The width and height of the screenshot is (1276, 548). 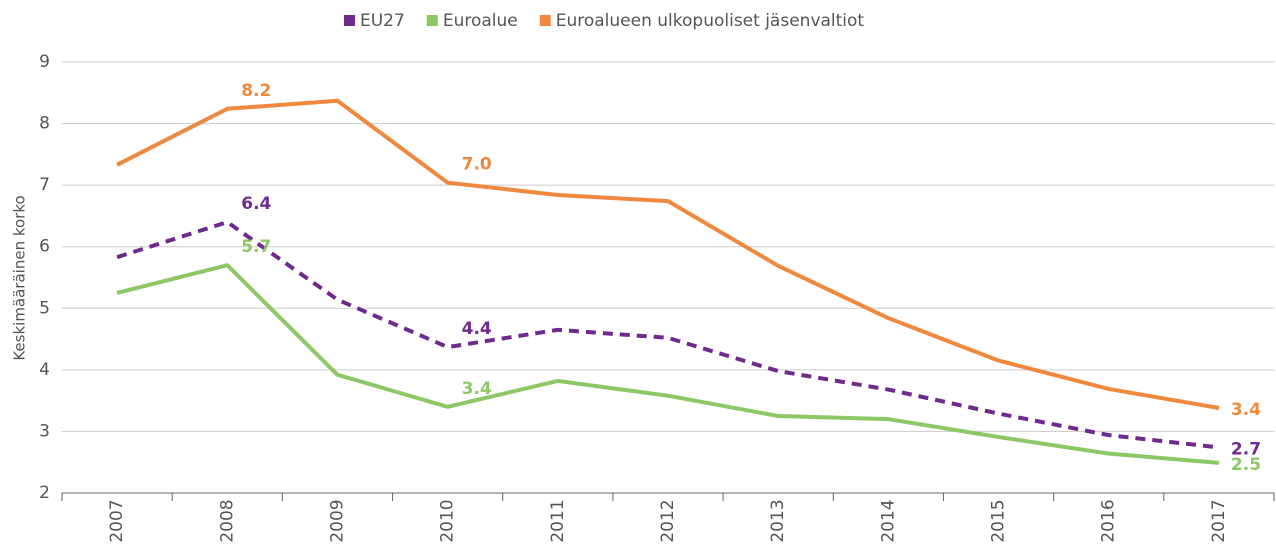 I want to click on x-tick-label: 2012, so click(x=668, y=520).